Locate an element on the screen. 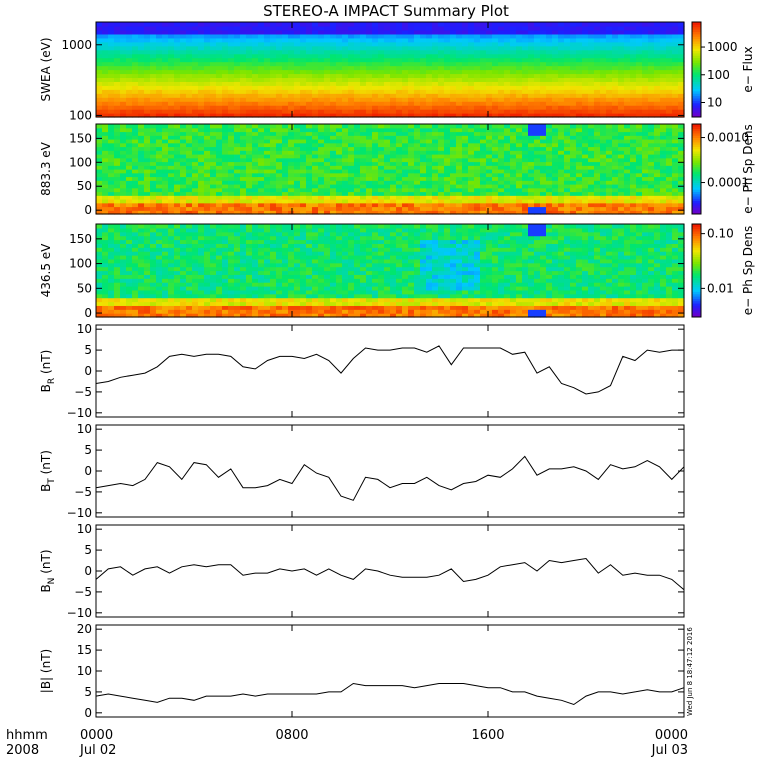 The width and height of the screenshot is (780, 780). pad436-y-tick-label: 0 is located at coordinates (88, 313).